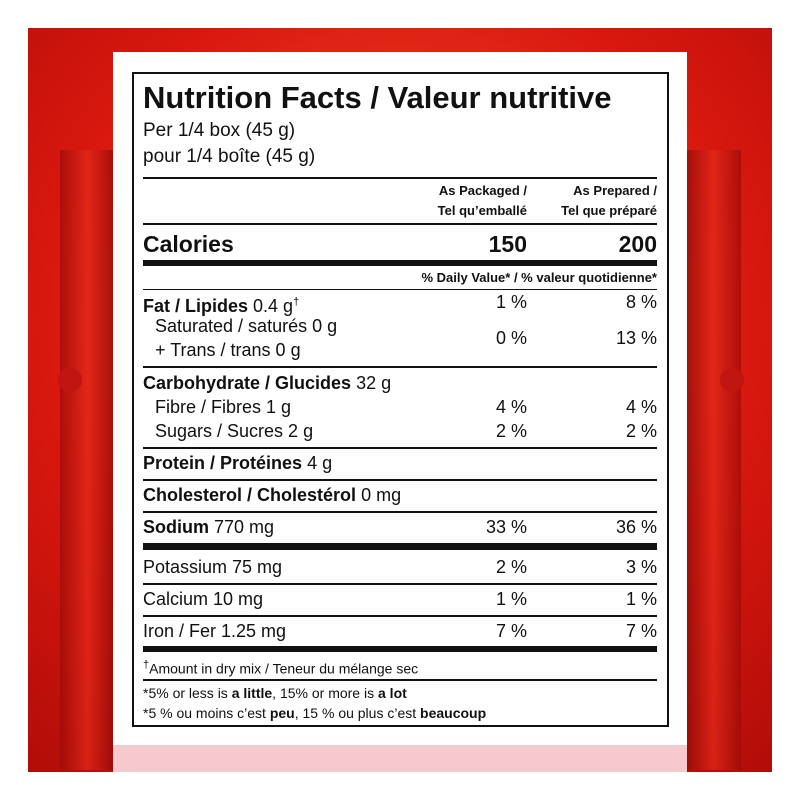 This screenshot has height=800, width=800. What do you see at coordinates (247, 383) in the screenshot?
I see `nutrient-name: Carbohydrate / Glucides` at bounding box center [247, 383].